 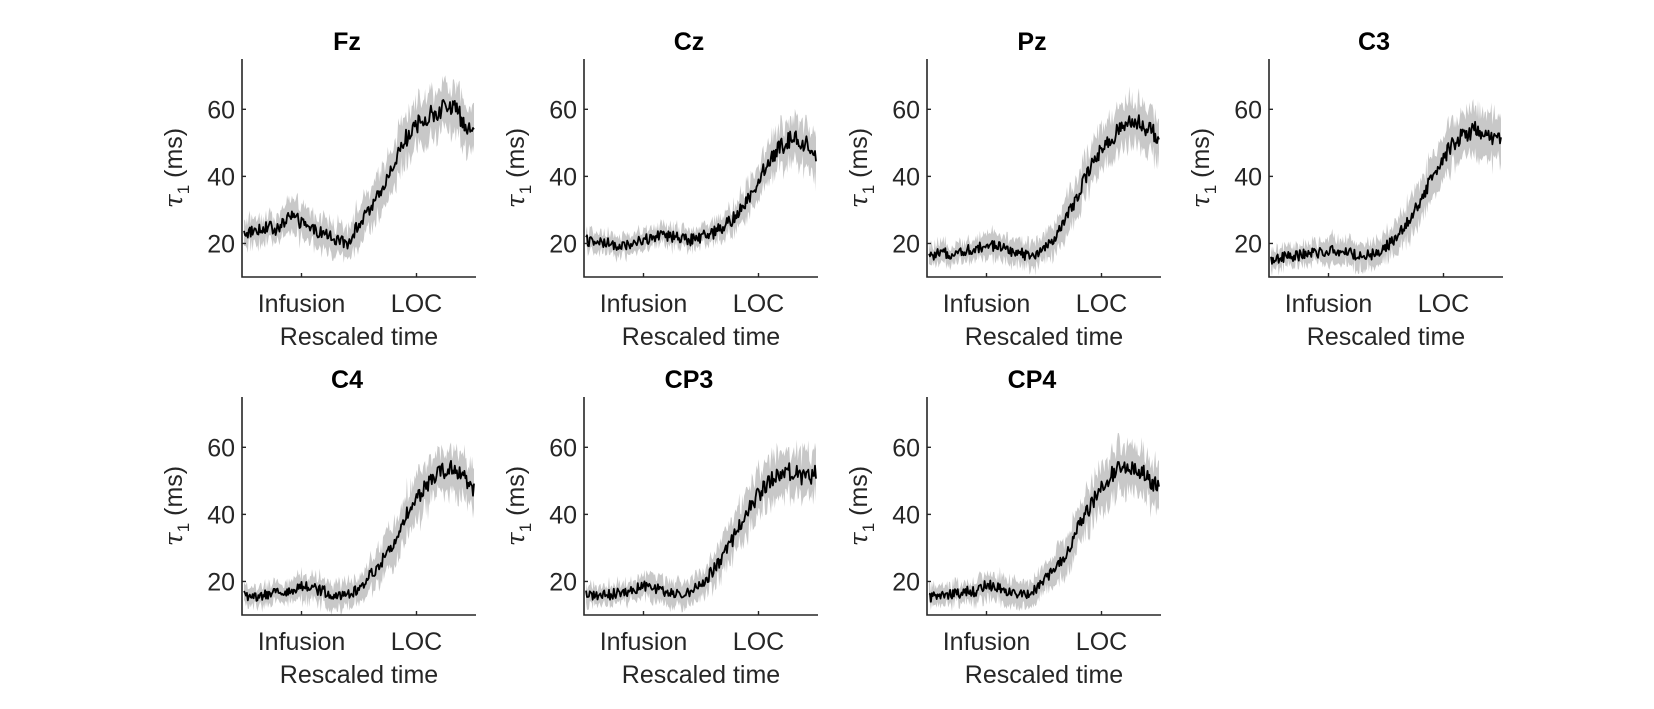 I want to click on panel-title: Pz, so click(x=1031, y=42).